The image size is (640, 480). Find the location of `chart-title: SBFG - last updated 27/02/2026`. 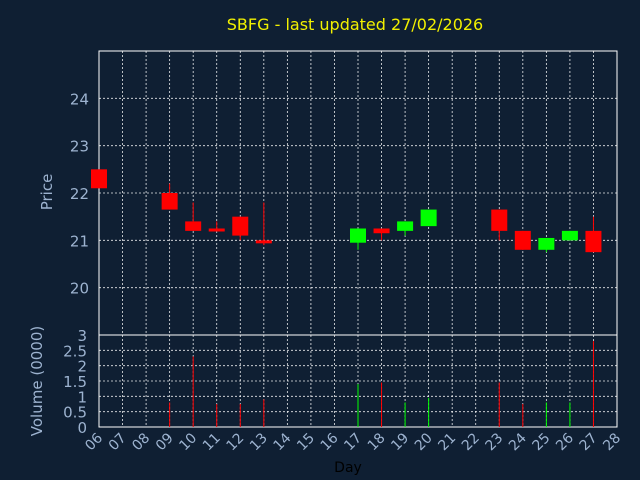

chart-title: SBFG - last updated 27/02/2026 is located at coordinates (355, 24).